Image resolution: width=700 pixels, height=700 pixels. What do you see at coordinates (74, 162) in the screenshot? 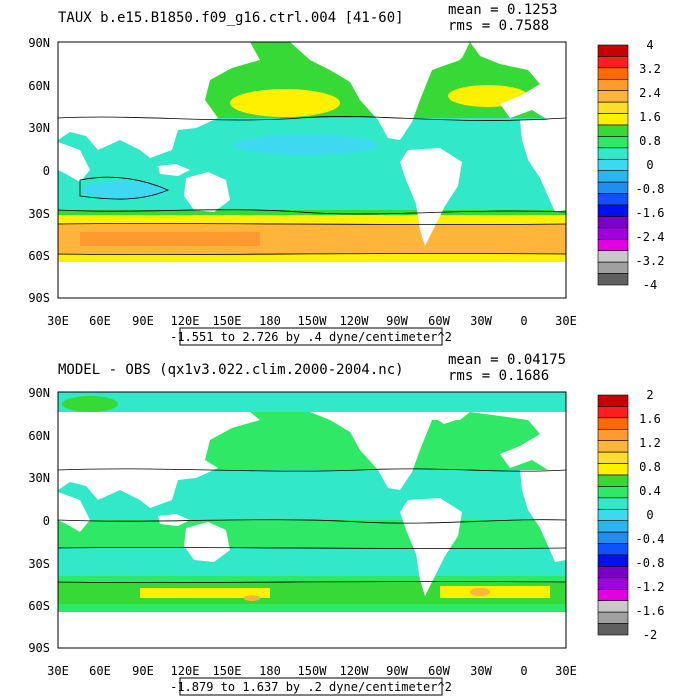
I see `panel-1-land-africa-west` at bounding box center [74, 162].